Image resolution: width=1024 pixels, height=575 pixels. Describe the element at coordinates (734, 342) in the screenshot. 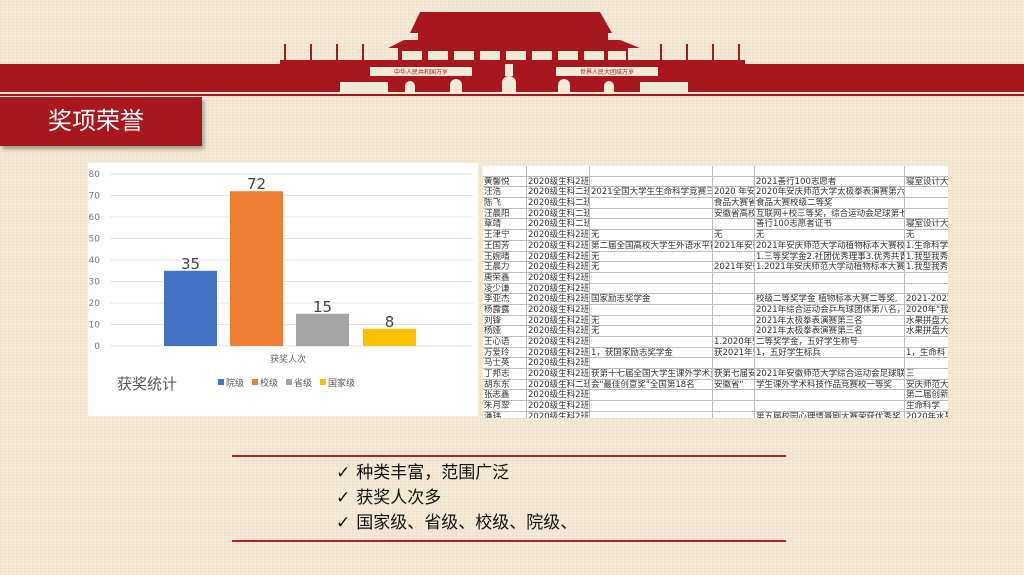

I see `table-cell: 1.2020年安` at that location.